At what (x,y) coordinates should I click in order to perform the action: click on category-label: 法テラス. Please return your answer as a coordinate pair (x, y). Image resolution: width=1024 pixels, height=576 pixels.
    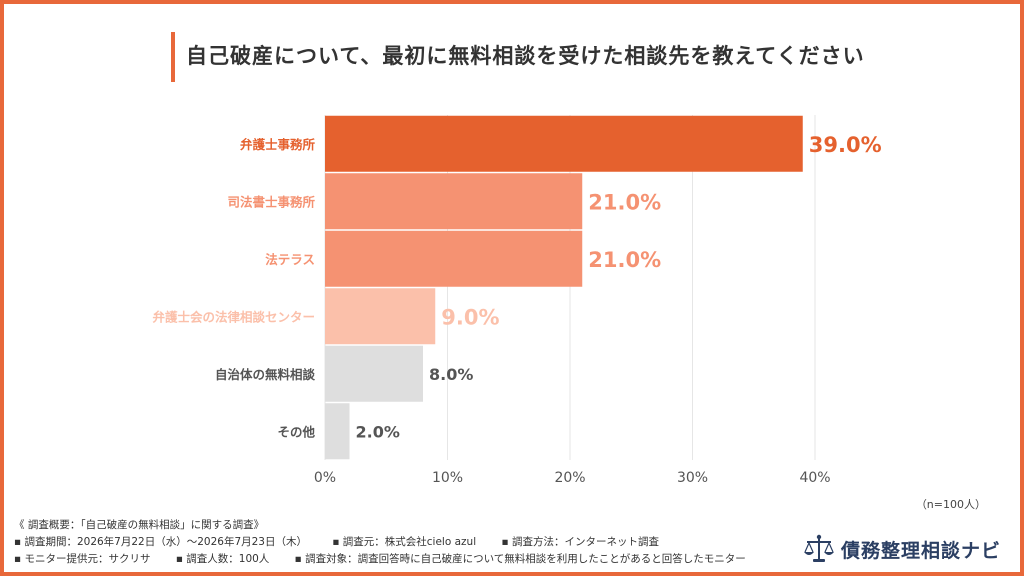
    Looking at the image, I should click on (290, 259).